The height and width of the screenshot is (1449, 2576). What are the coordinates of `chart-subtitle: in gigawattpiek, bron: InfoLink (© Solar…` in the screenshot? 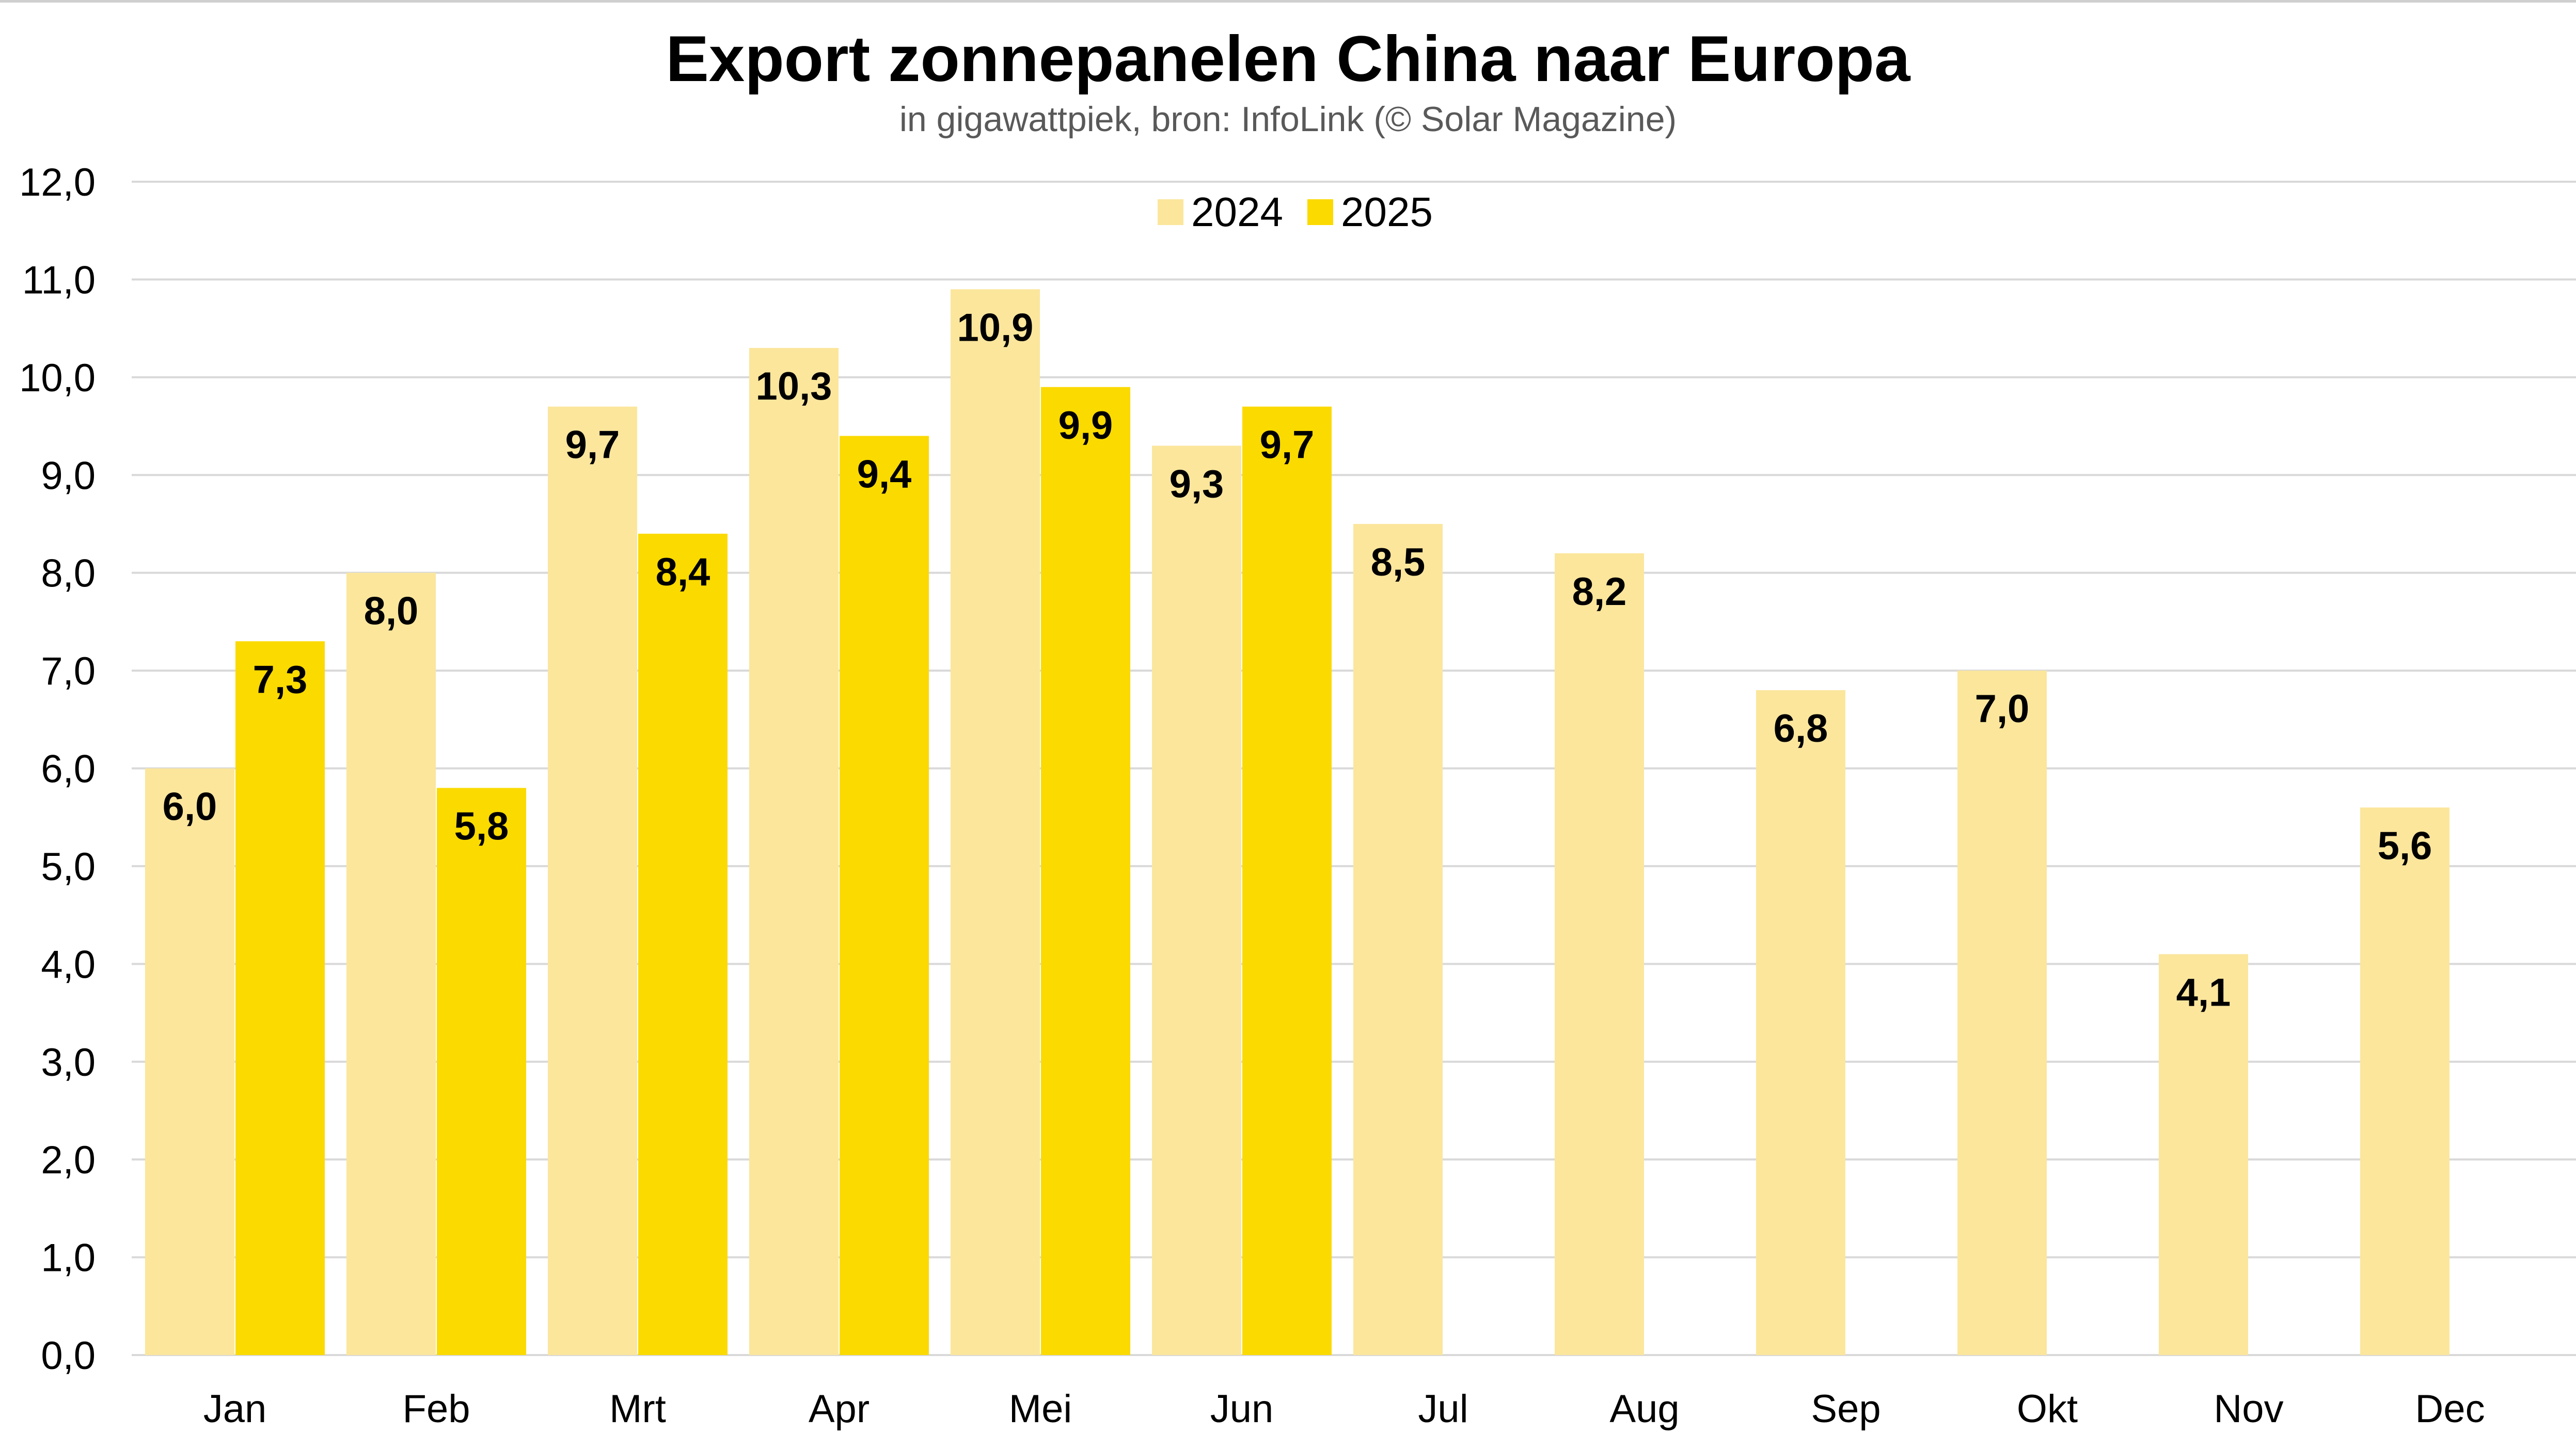 It's located at (1288, 119).